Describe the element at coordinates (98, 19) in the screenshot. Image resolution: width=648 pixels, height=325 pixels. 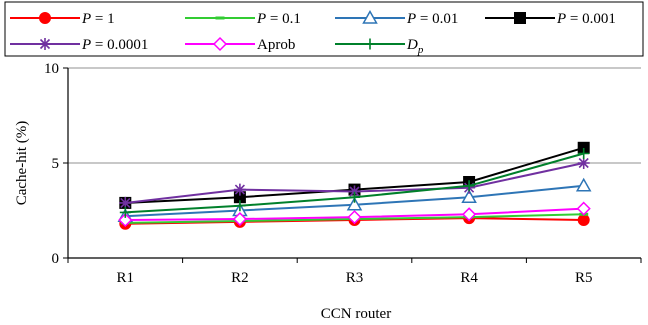
I see `legend-label: P = 1` at that location.